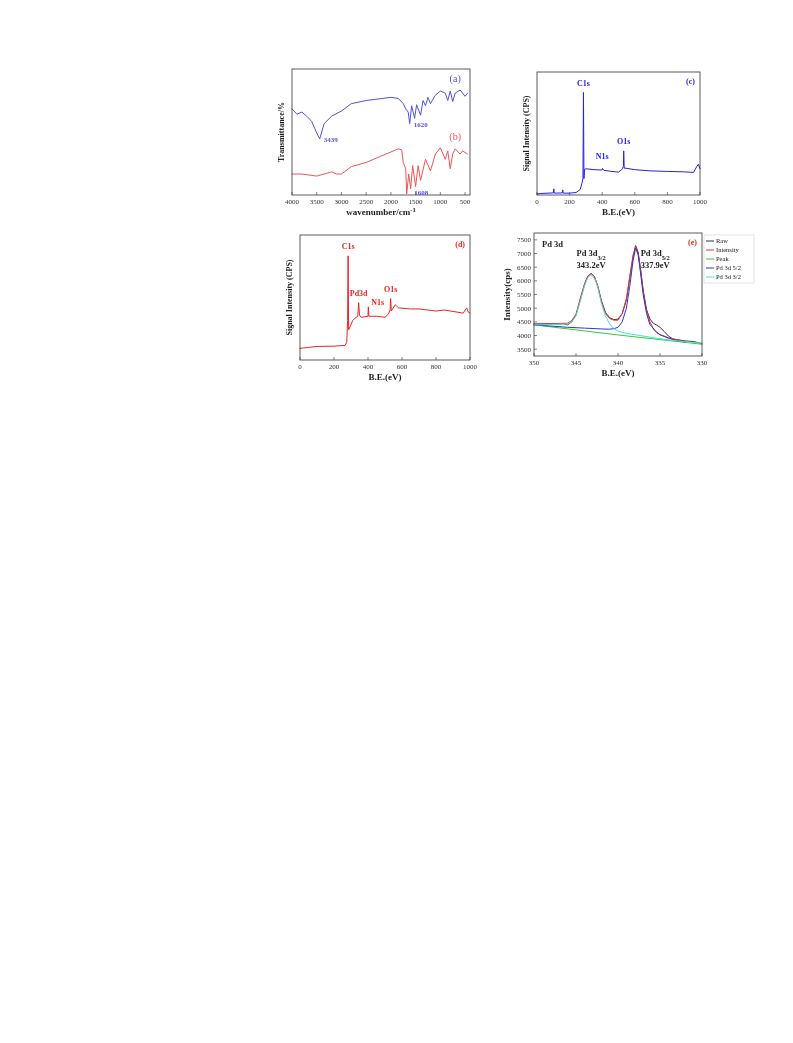 The height and width of the screenshot is (1043, 793). I want to click on series-label: (a), so click(455, 79).